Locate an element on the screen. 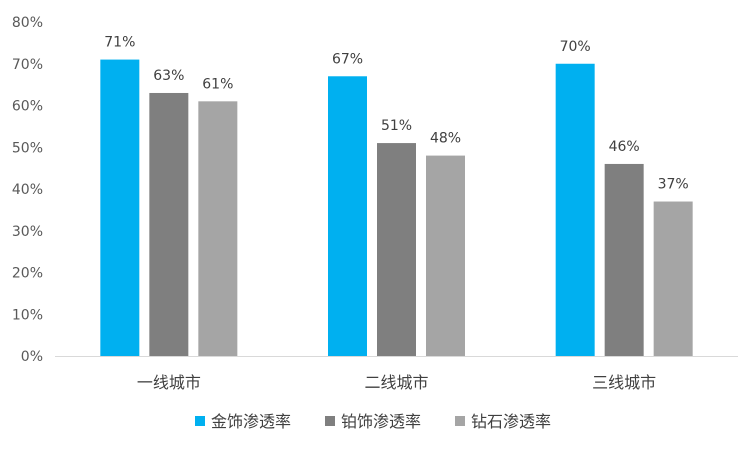 Image resolution: width=750 pixels, height=454 pixels. data-label: 70% is located at coordinates (575, 47).